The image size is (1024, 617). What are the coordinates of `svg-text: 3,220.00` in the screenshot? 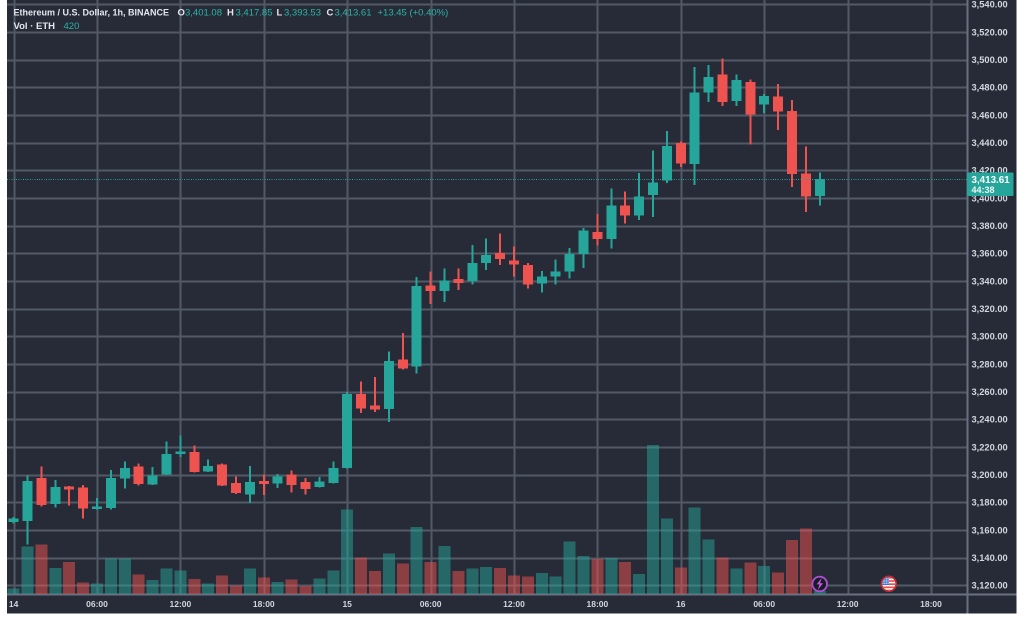 It's located at (990, 447).